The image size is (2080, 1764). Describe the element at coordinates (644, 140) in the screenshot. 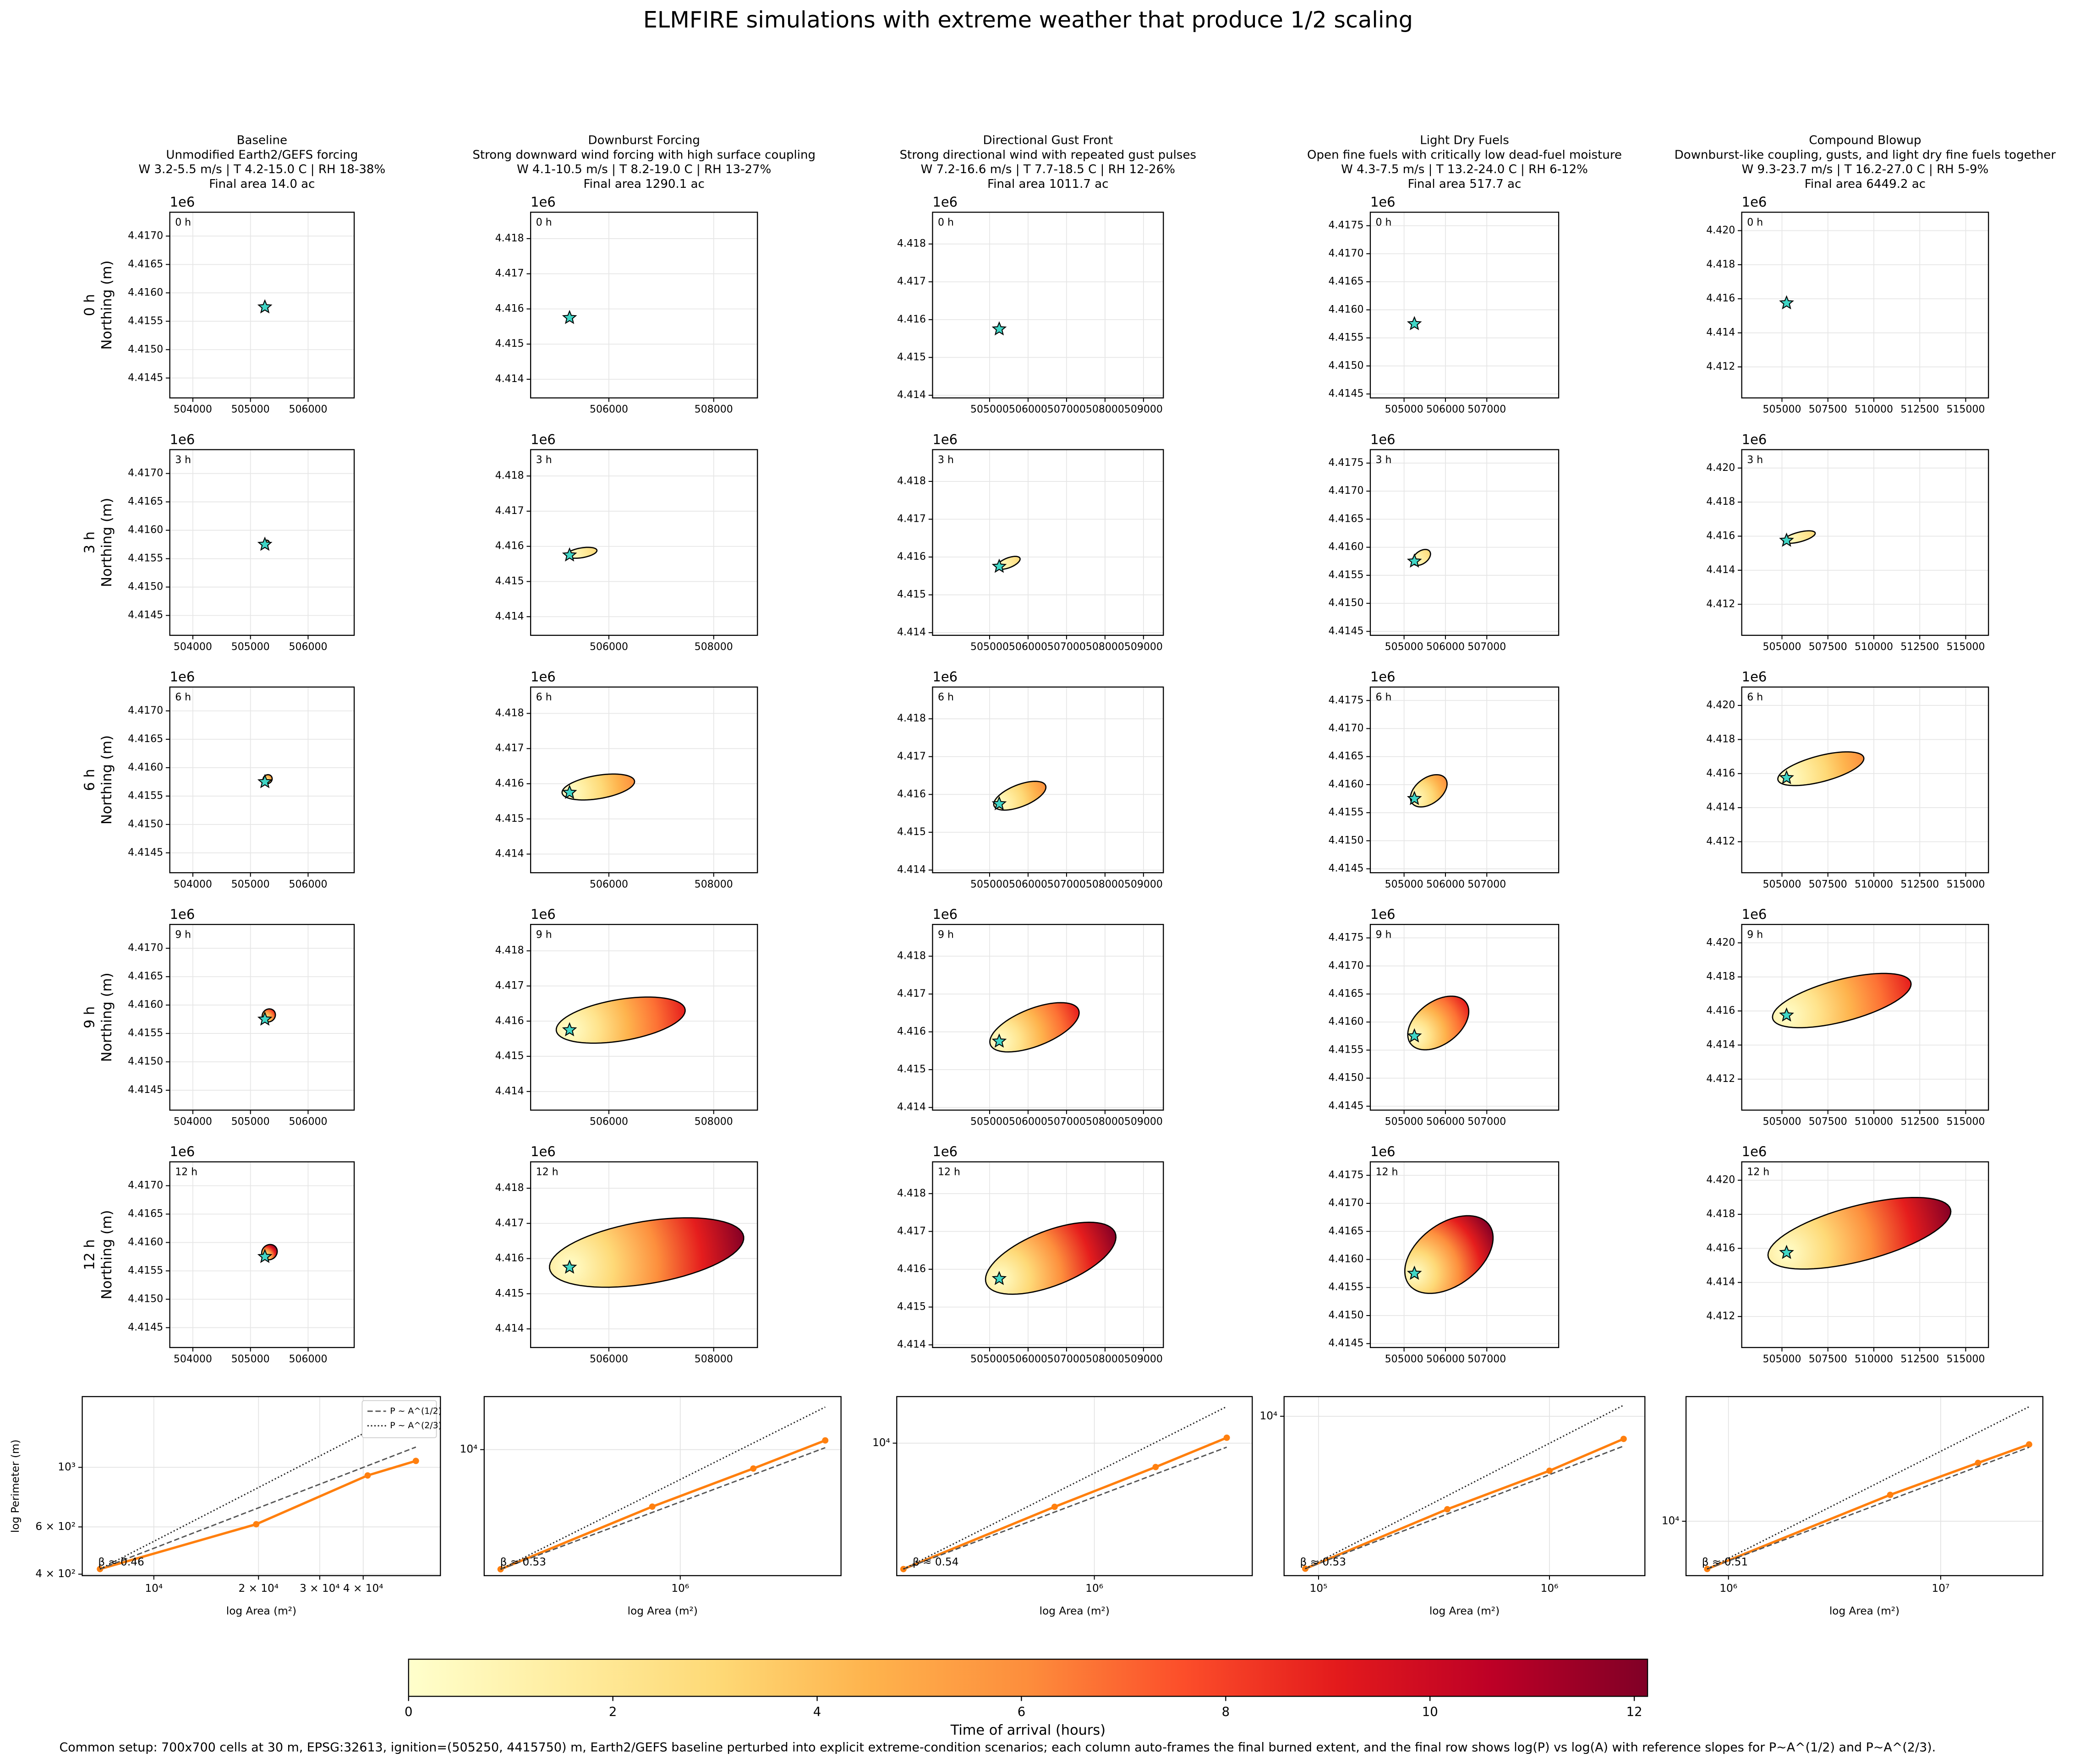

I see `column-title: Downburst Forcing` at that location.